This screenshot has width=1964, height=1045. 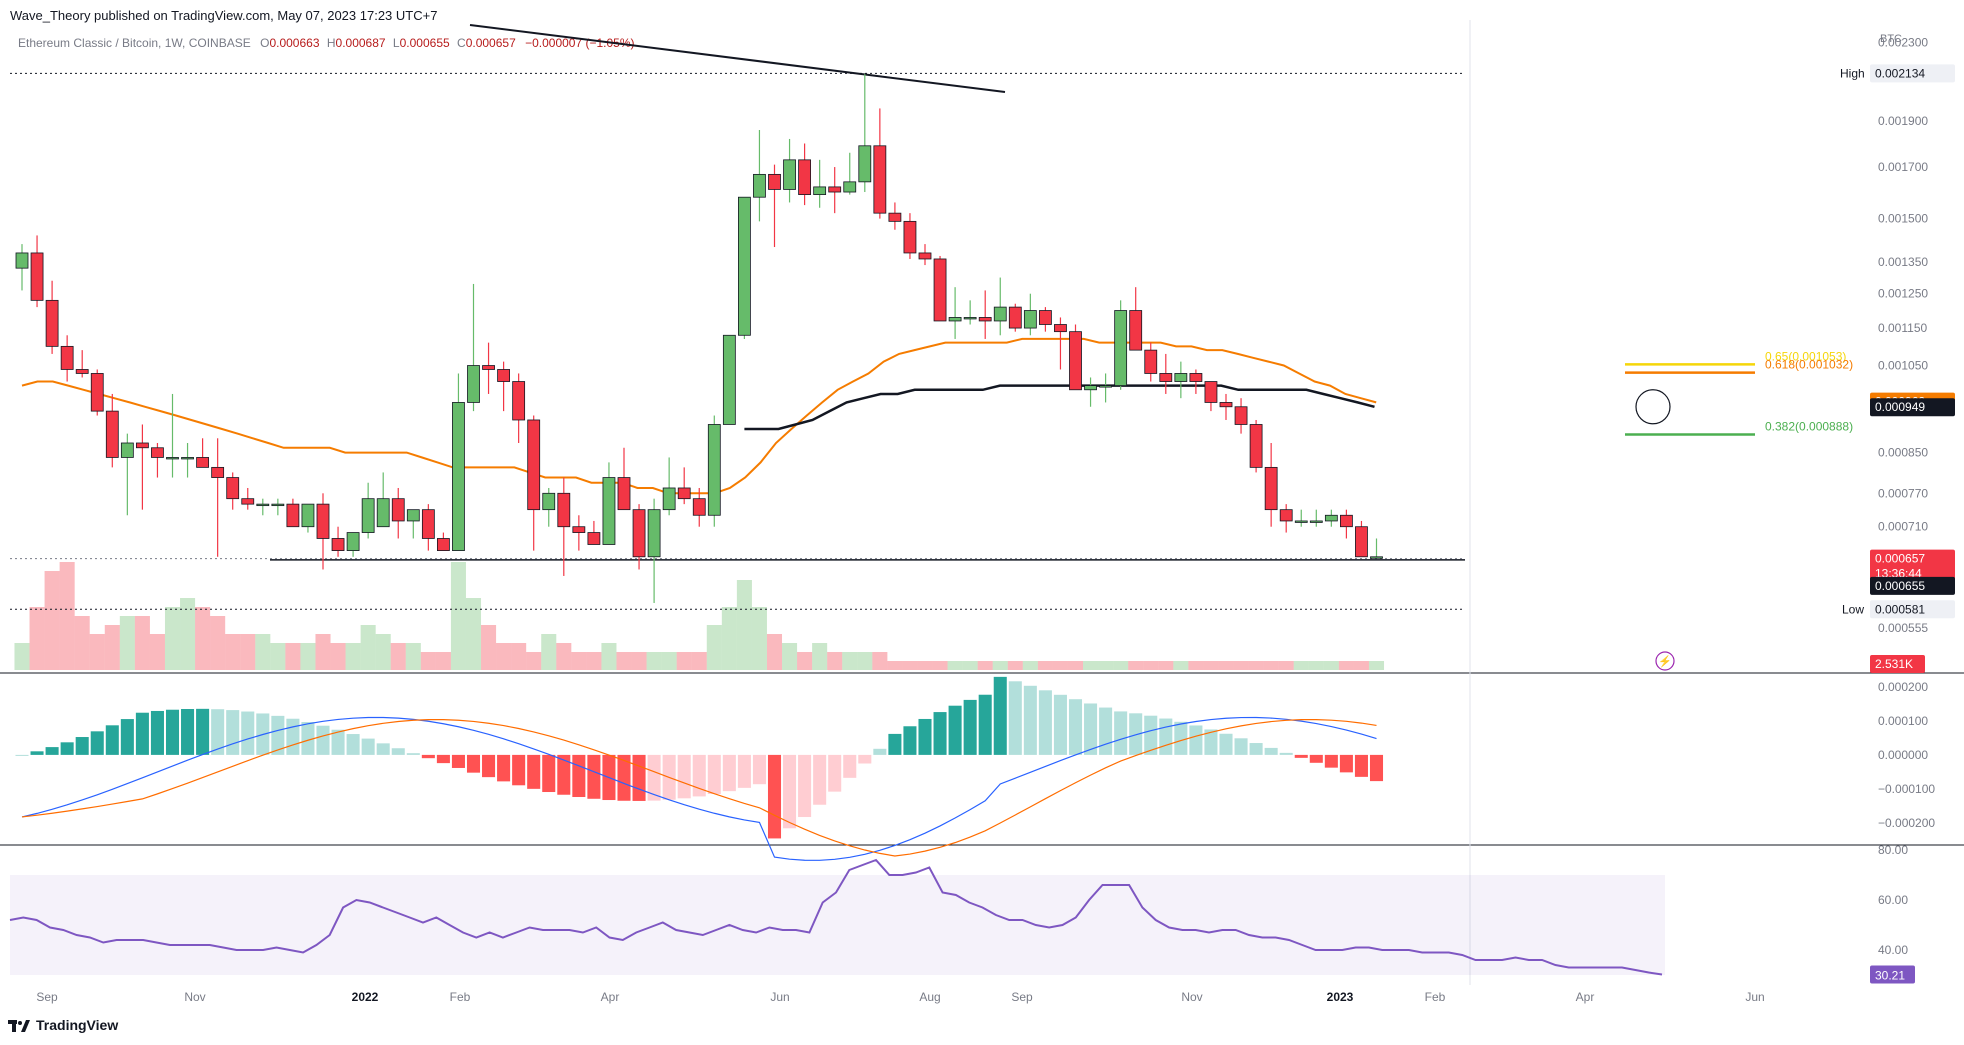 I want to click on time-axis-label: 2023, so click(x=1340, y=997).